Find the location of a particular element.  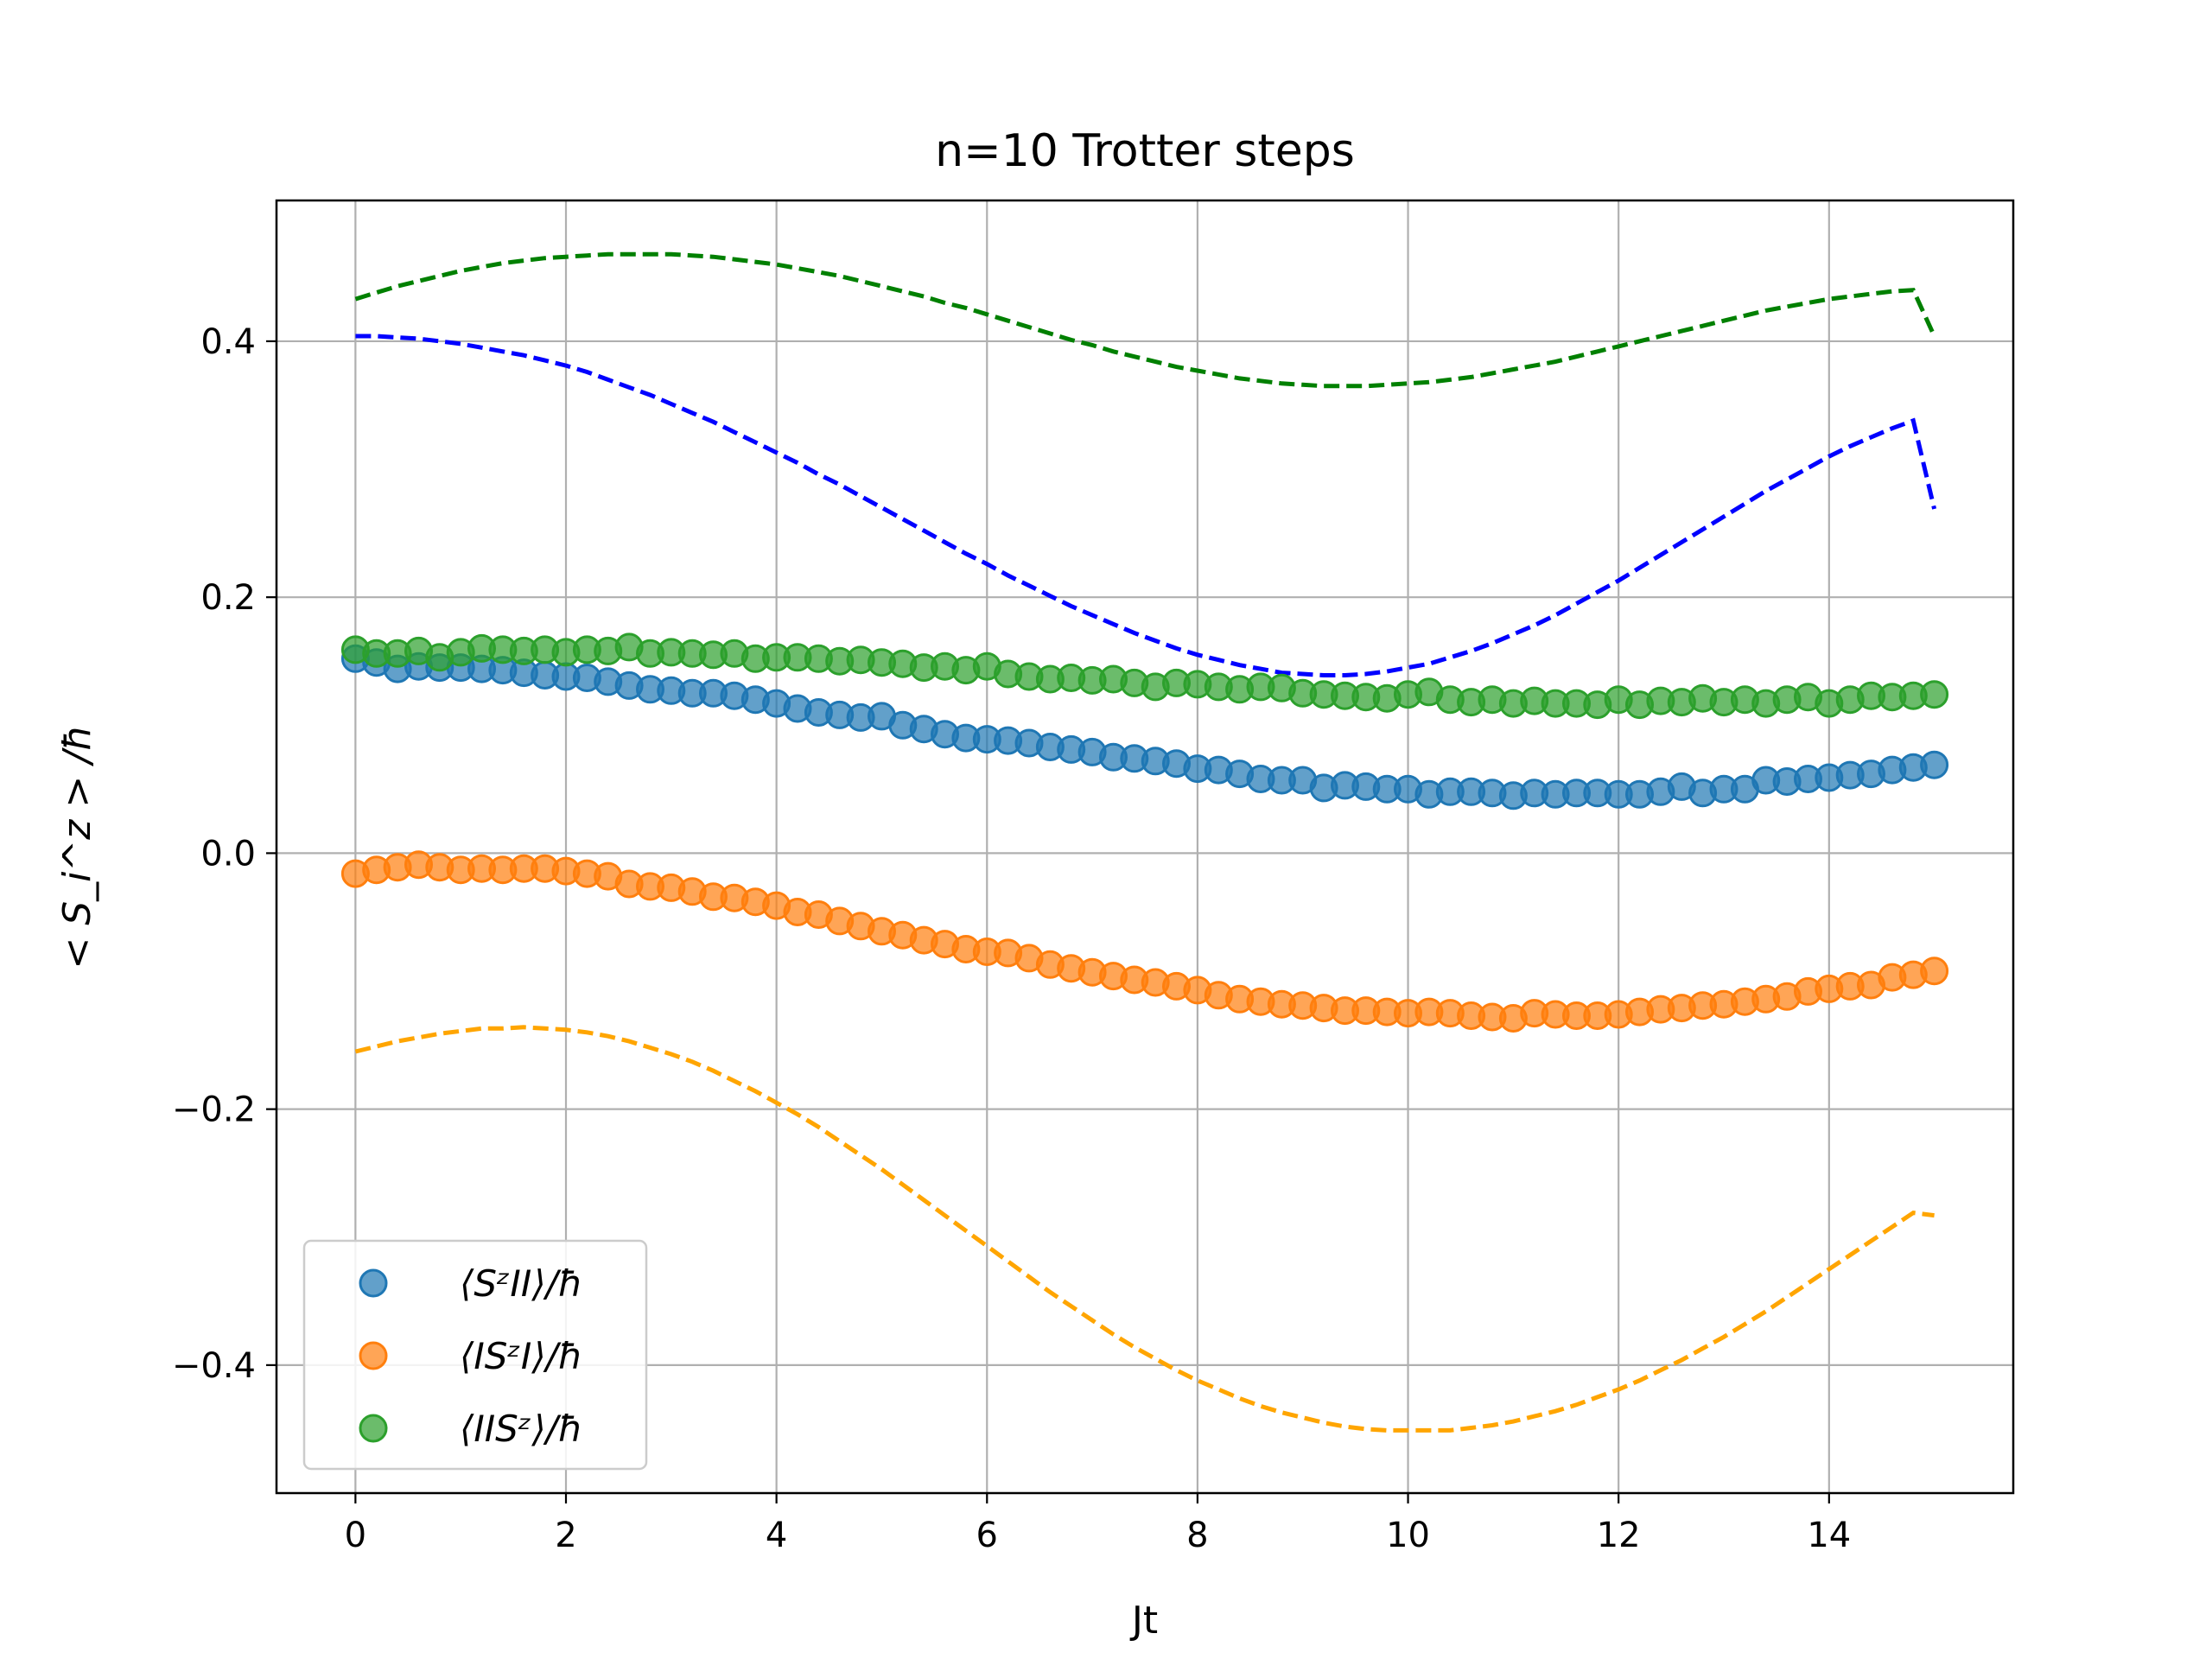

x-tick-label: 10 is located at coordinates (1408, 1535).